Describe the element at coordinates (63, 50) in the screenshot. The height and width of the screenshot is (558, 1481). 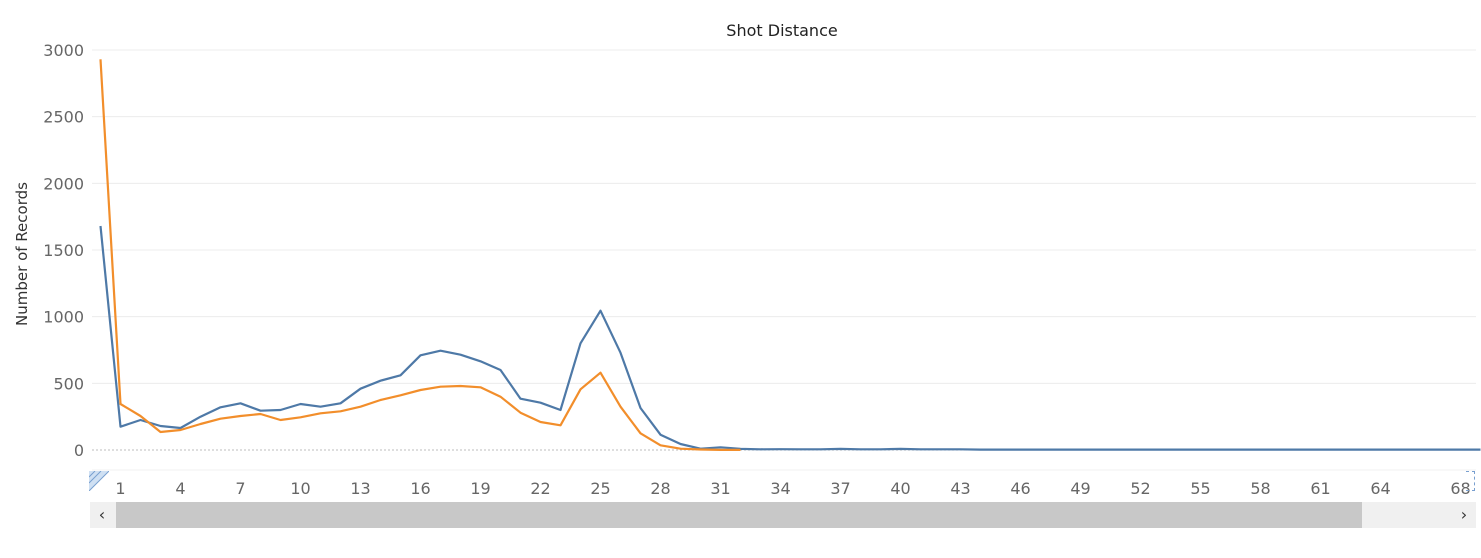
I see `y-tick-label: 3000` at that location.